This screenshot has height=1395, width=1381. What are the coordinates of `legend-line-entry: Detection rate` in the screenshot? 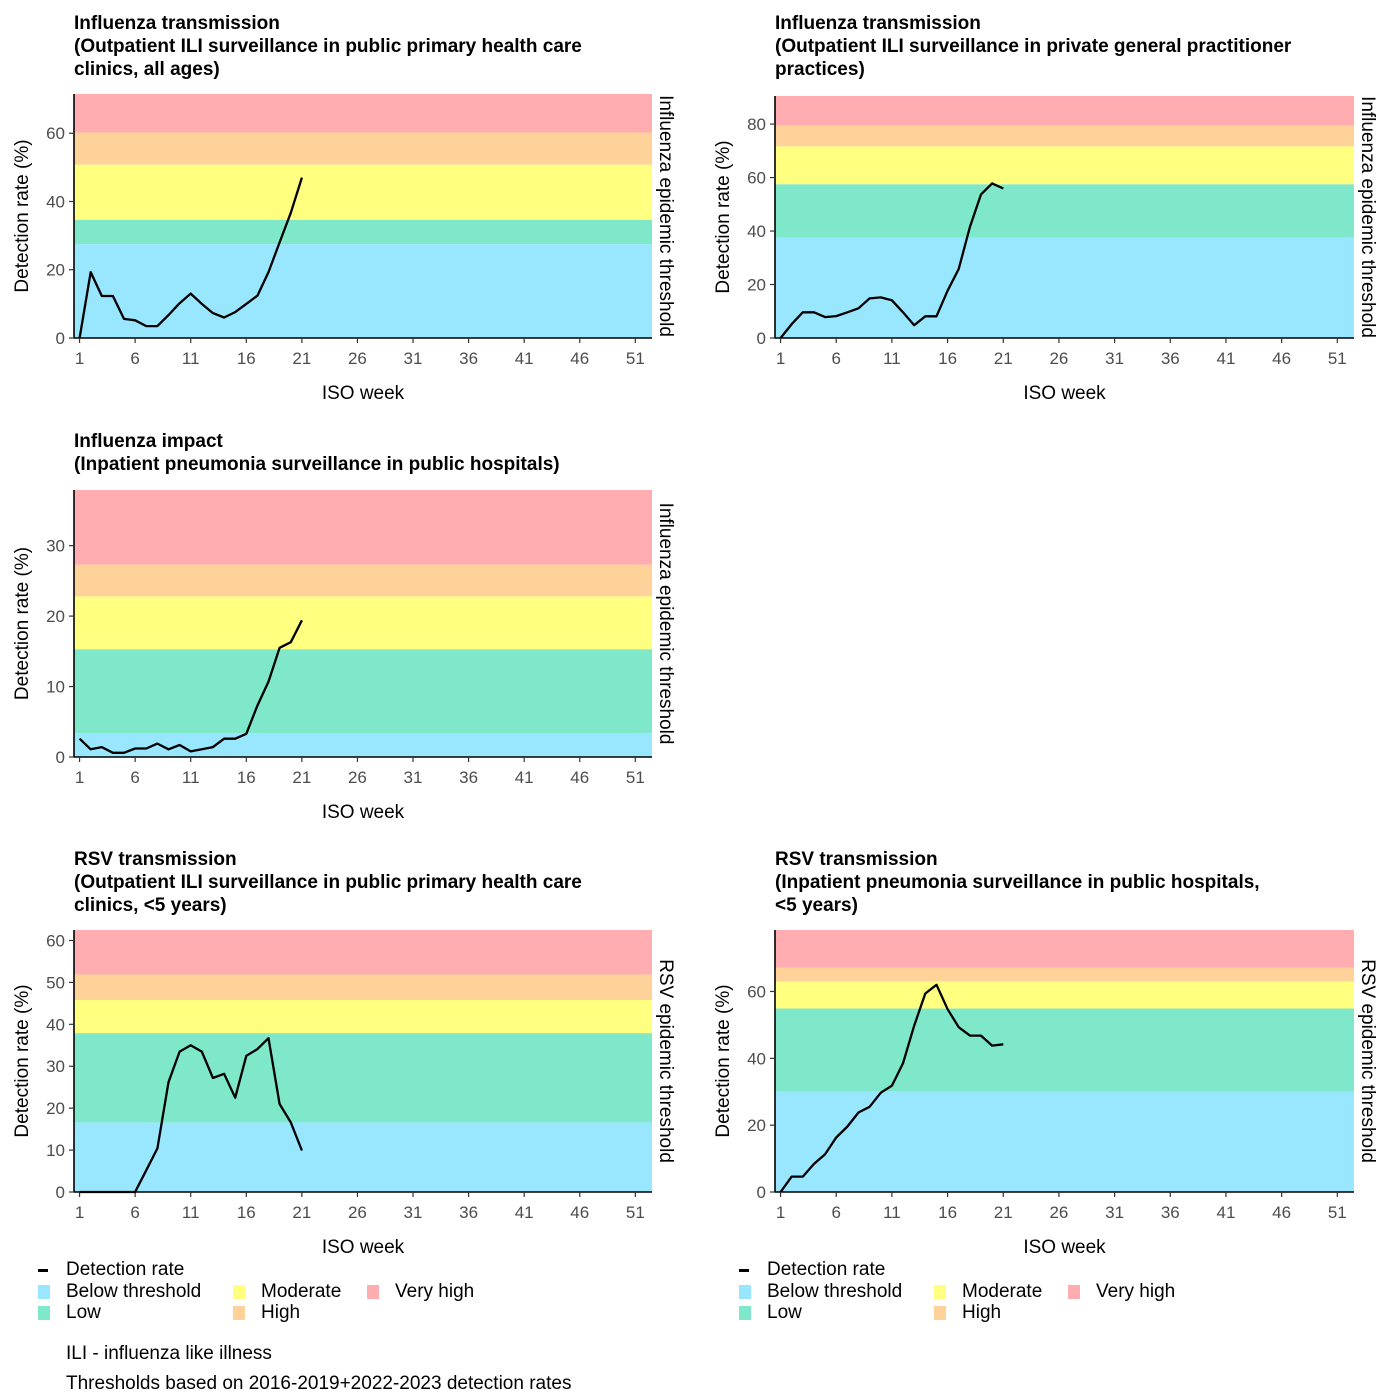 It's located at (111, 1270).